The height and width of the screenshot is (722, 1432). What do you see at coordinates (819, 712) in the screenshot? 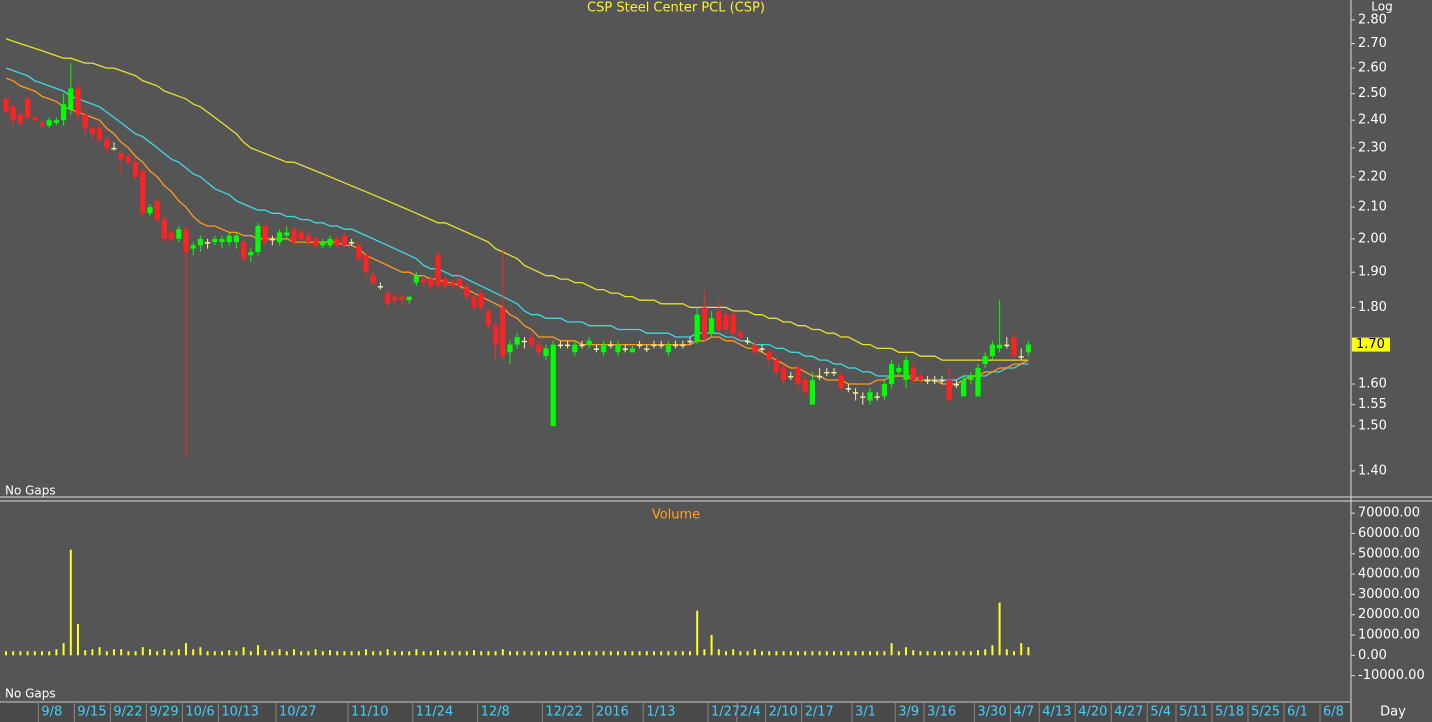
I see `x-tick-label: 2/17` at bounding box center [819, 712].